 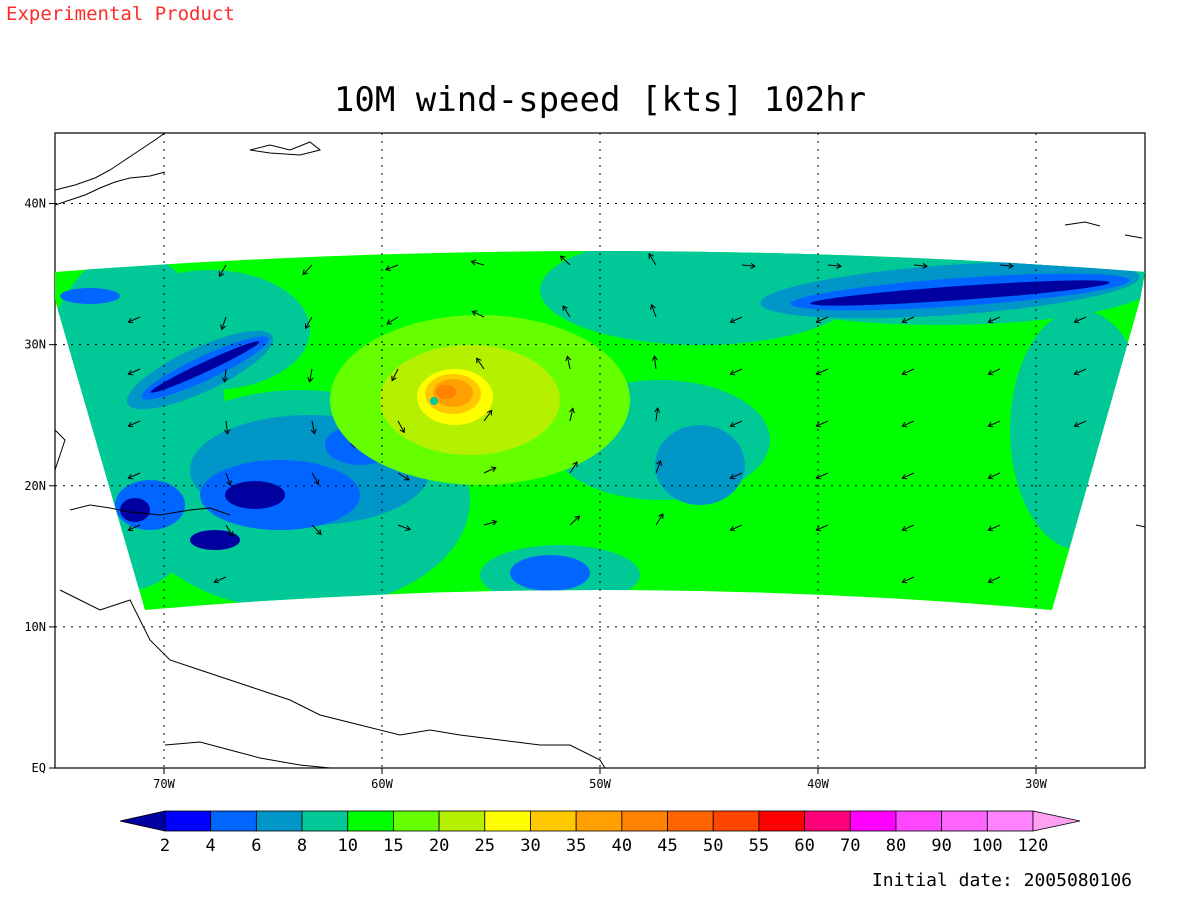 I want to click on colorbar-label: 6, so click(x=256, y=846).